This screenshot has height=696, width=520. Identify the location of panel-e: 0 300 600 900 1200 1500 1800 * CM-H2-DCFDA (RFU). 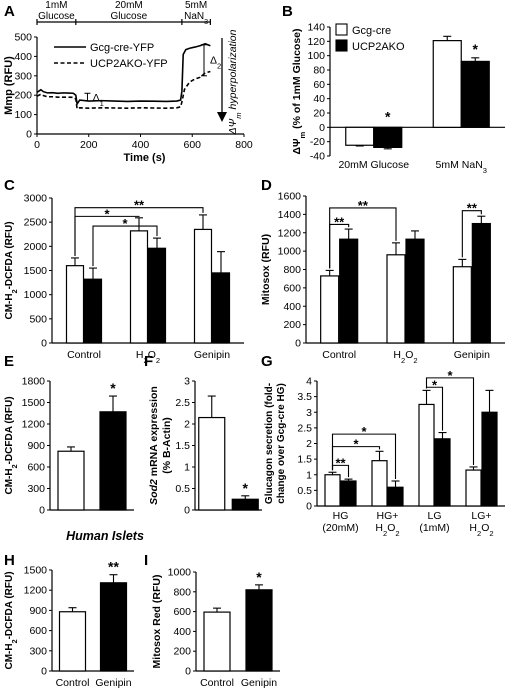
(69, 446).